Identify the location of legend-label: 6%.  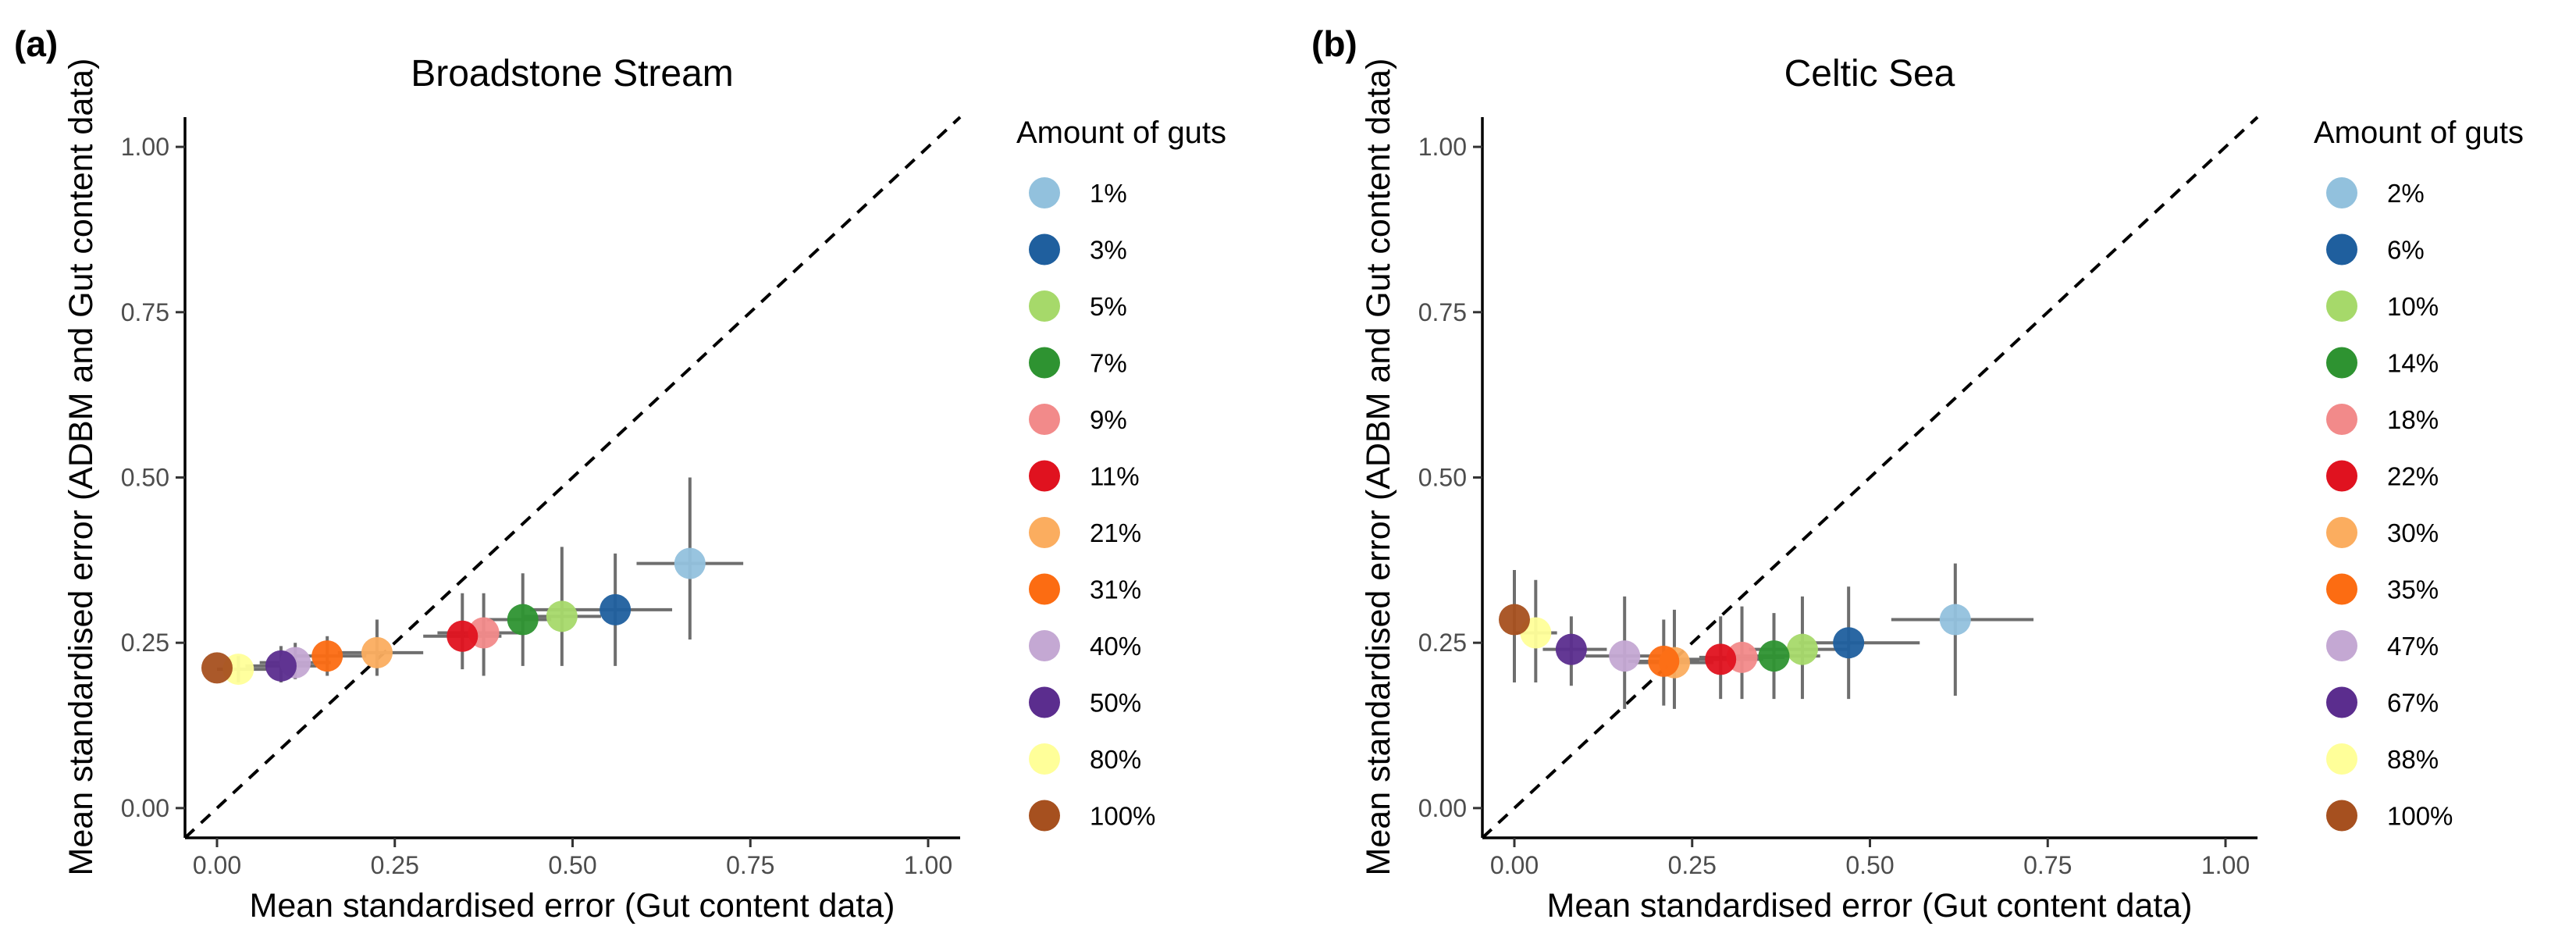
(2406, 250).